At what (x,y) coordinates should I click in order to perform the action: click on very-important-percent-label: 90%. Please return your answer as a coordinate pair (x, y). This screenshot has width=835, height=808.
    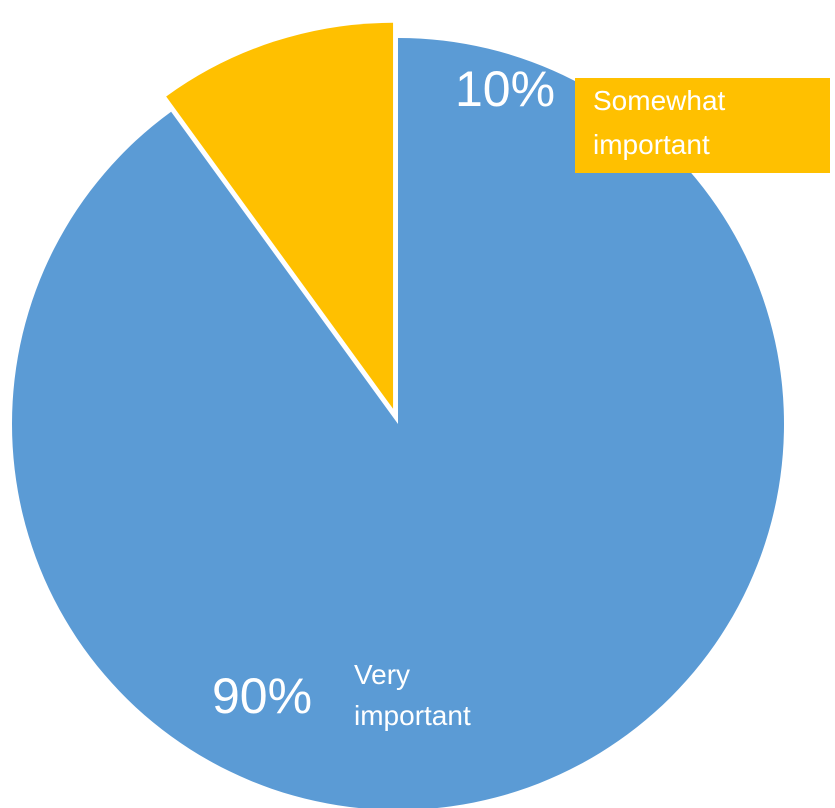
    Looking at the image, I should click on (262, 696).